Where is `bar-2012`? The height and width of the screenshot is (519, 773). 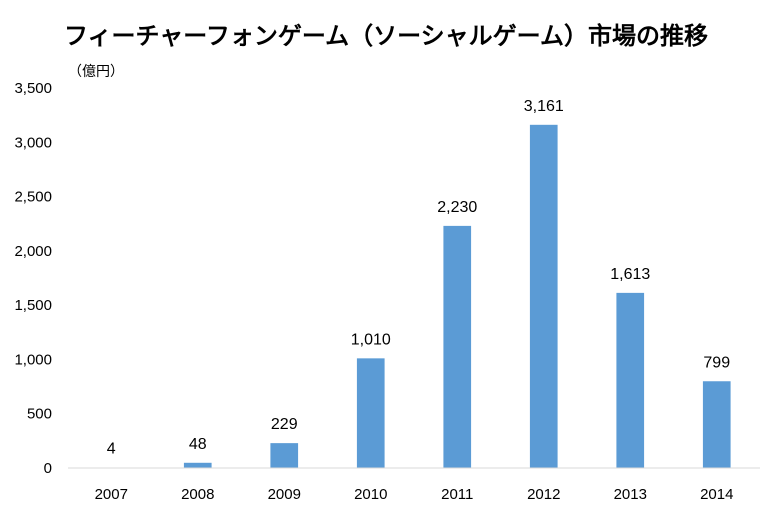 bar-2012 is located at coordinates (543, 296).